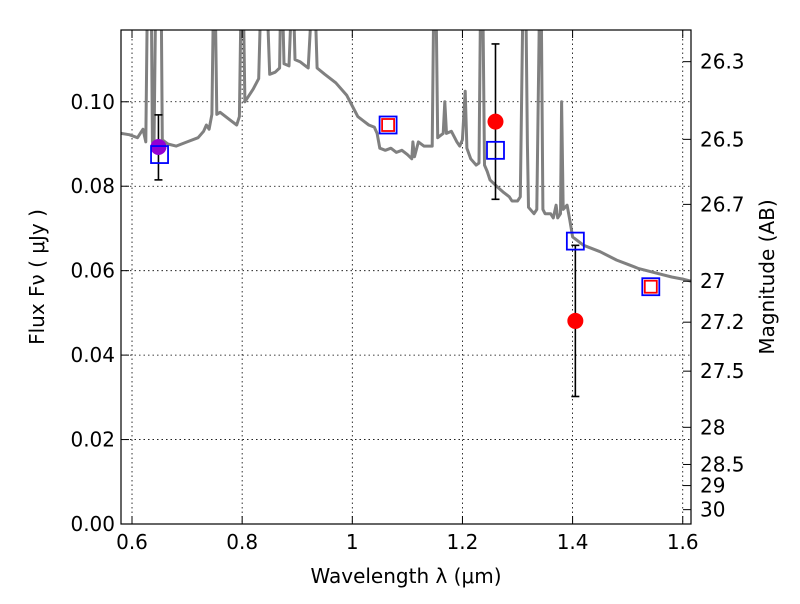  What do you see at coordinates (463, 542) in the screenshot?
I see `x-tick-label: 1.2` at bounding box center [463, 542].